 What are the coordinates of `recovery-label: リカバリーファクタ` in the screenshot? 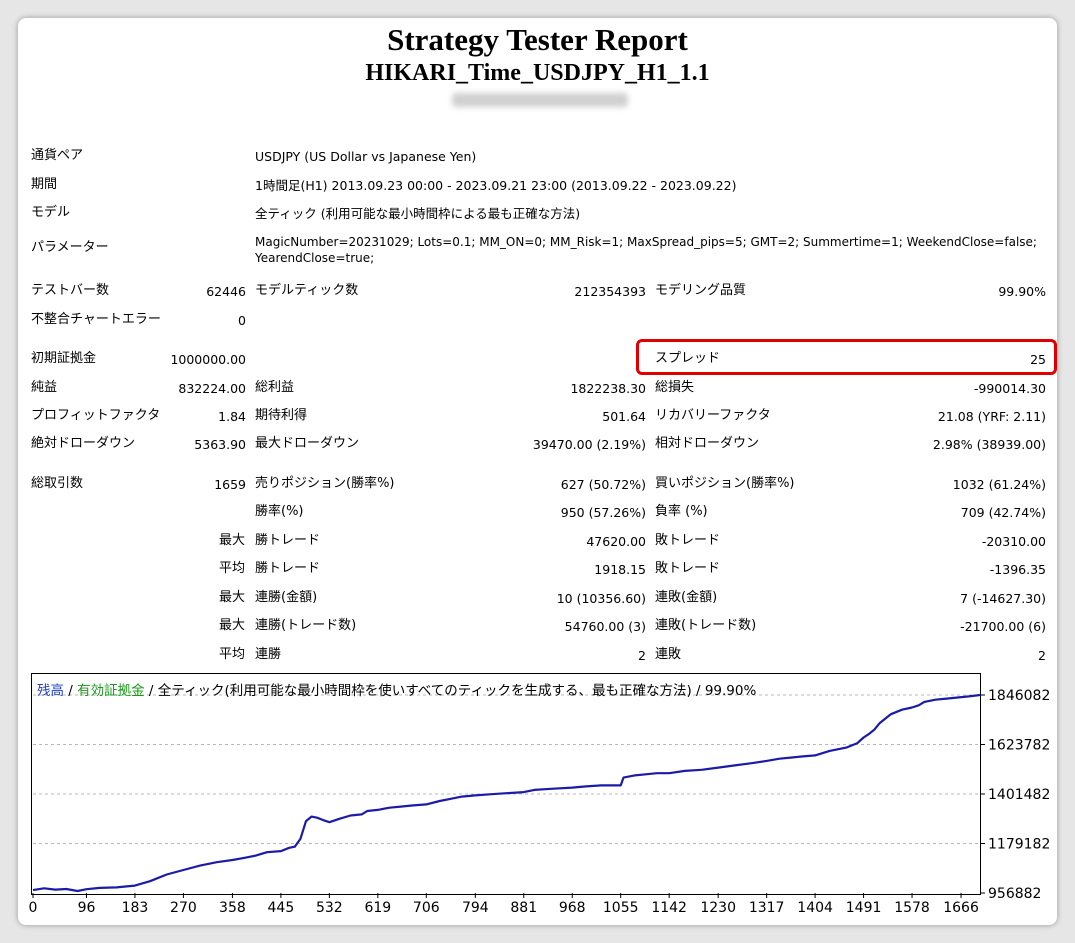 It's located at (713, 415).